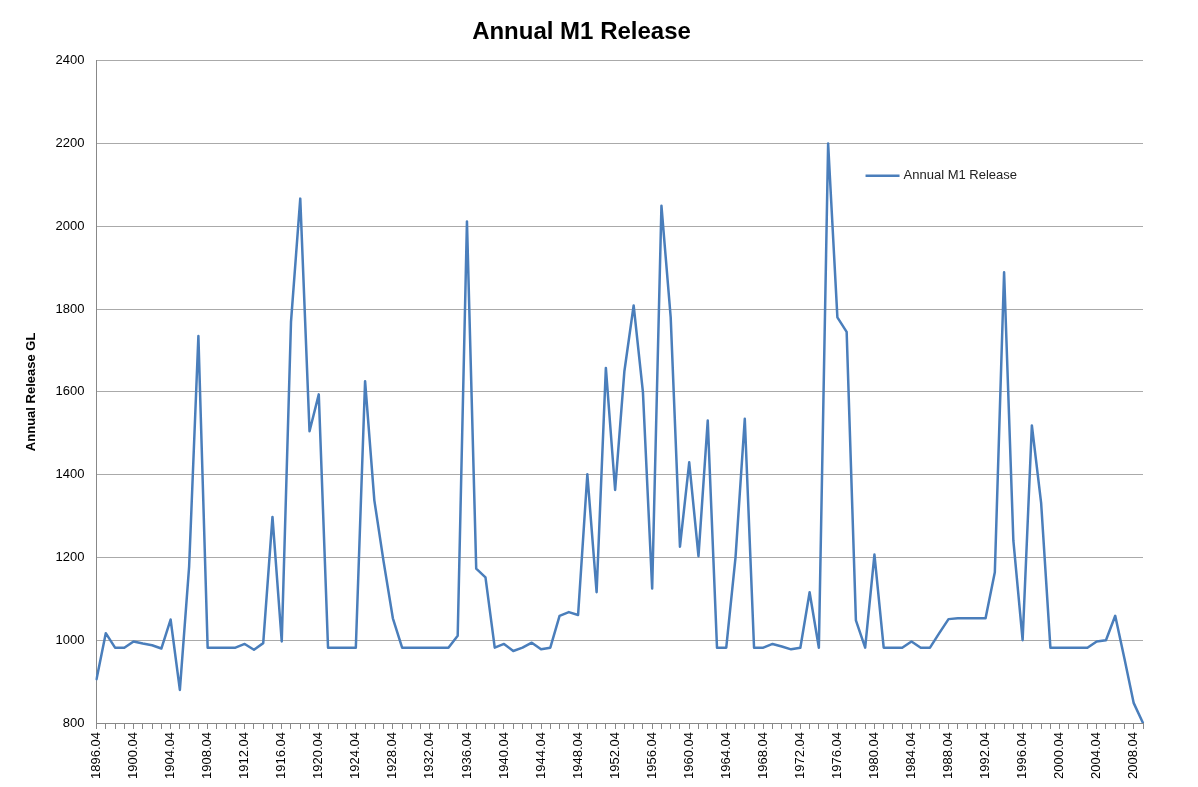 The width and height of the screenshot is (1198, 787). What do you see at coordinates (799, 756) in the screenshot?
I see `x-tick-label: 1972.04` at bounding box center [799, 756].